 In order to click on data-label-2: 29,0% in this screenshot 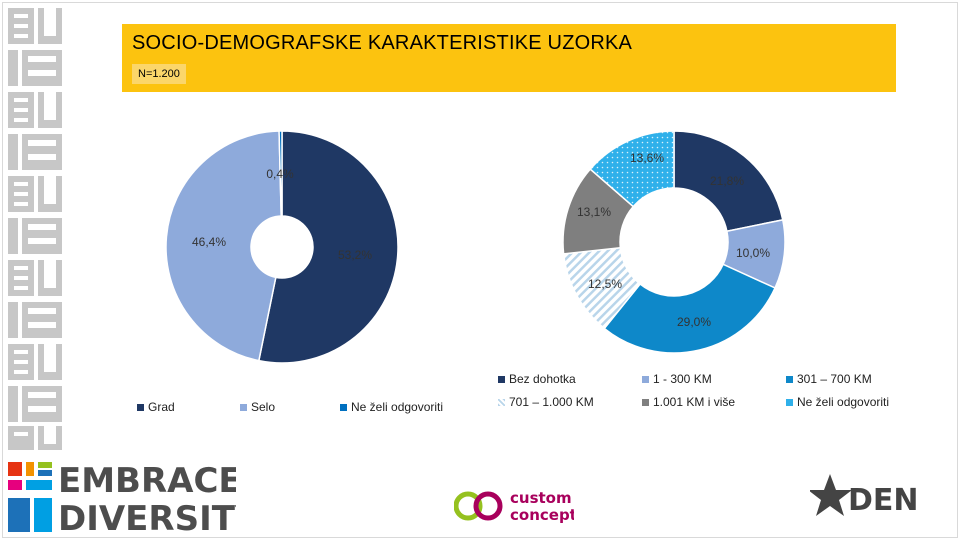, I will do `click(694, 322)`.